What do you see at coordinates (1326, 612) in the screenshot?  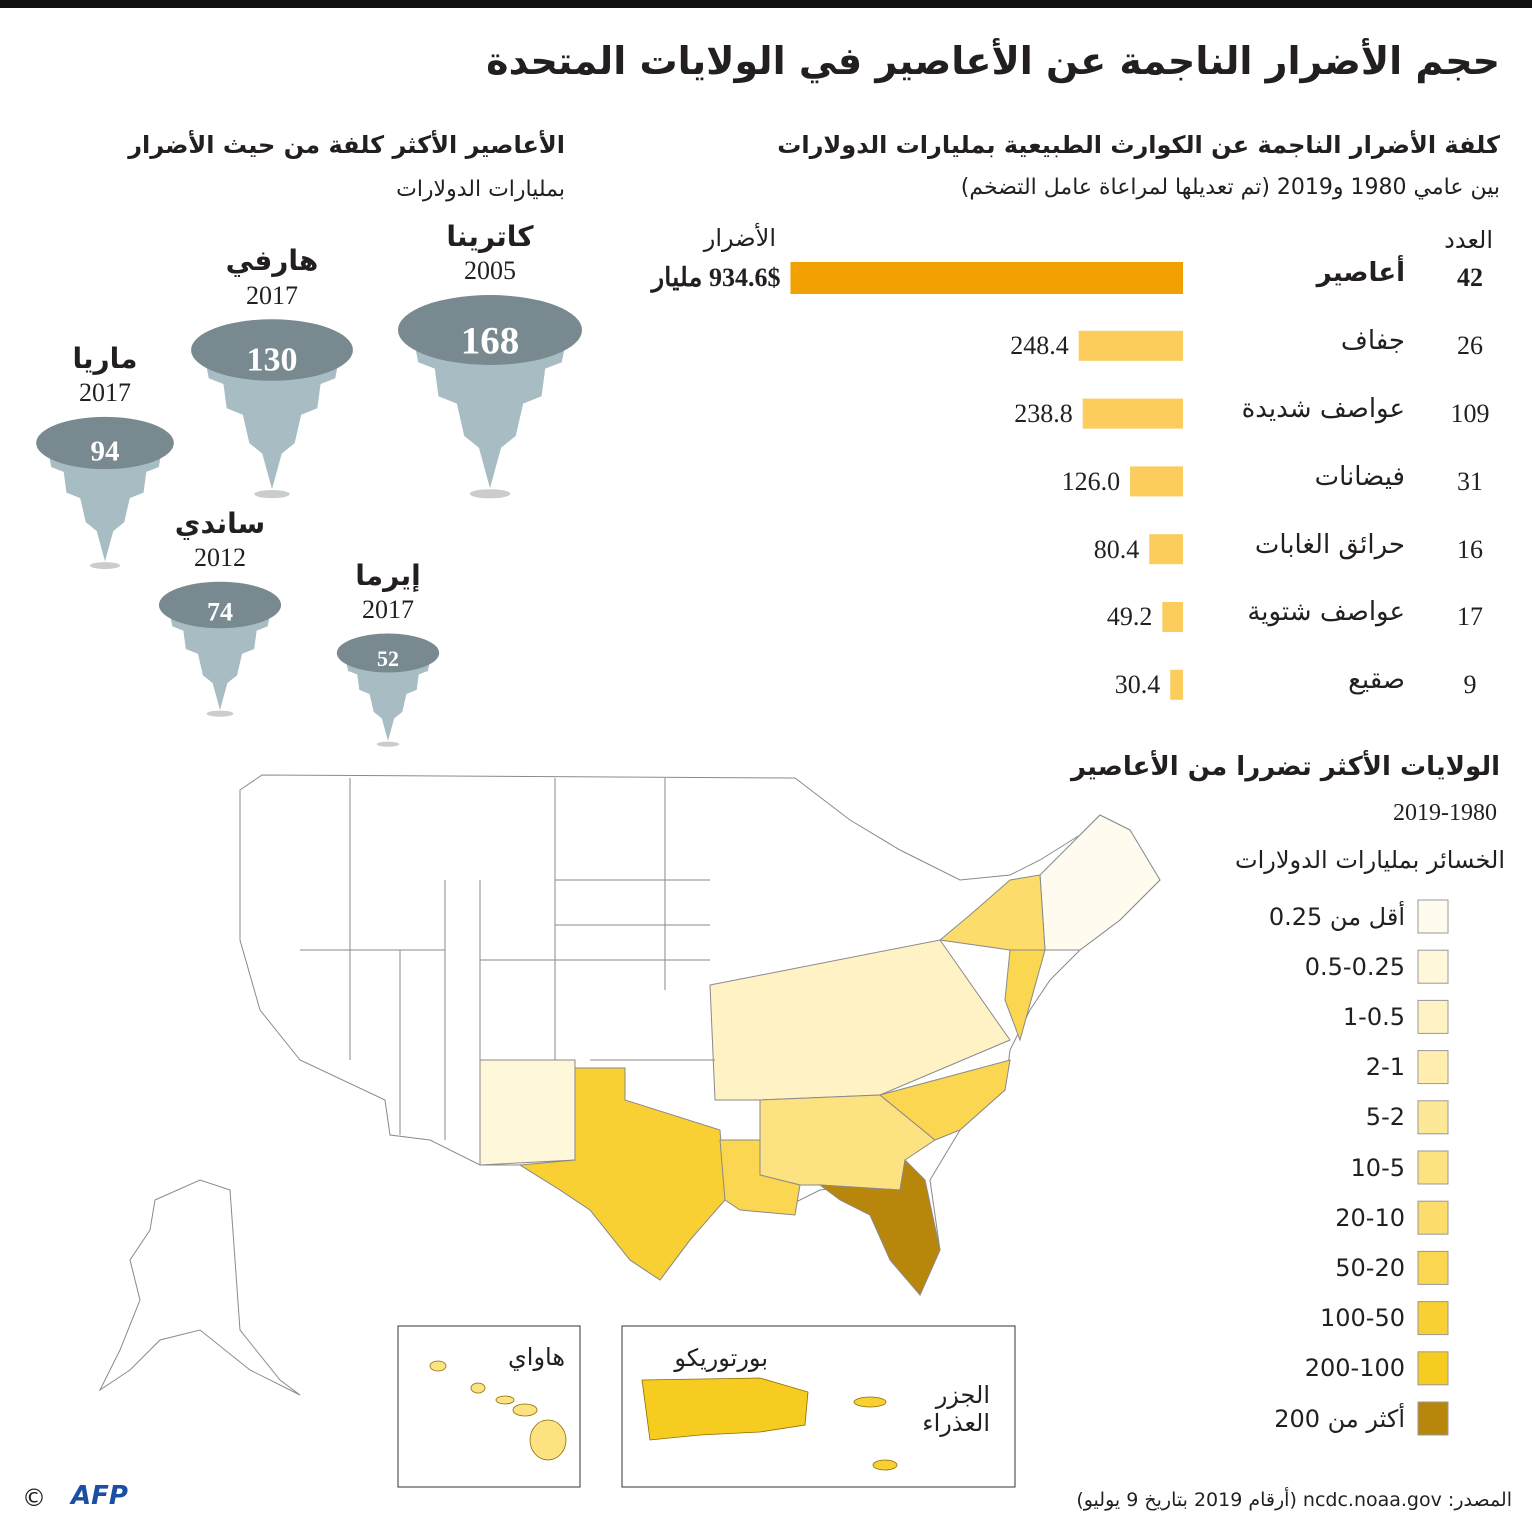 I see `category-label: عواصف شتوية` at bounding box center [1326, 612].